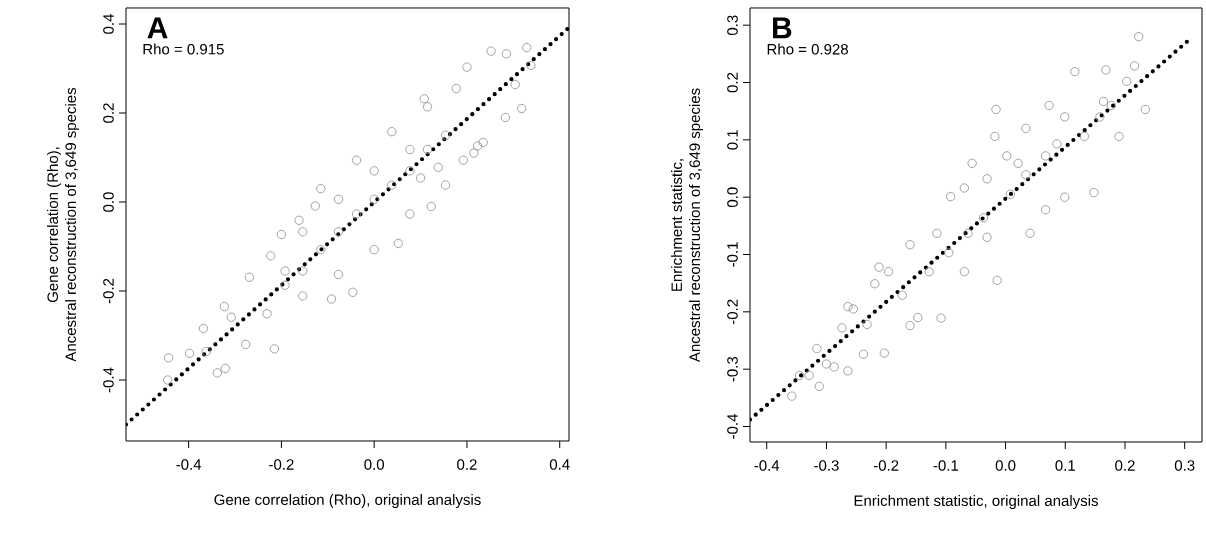 Image resolution: width=1206 pixels, height=542 pixels. What do you see at coordinates (732, 25) in the screenshot?
I see `y-tick-label: 0.3` at bounding box center [732, 25].